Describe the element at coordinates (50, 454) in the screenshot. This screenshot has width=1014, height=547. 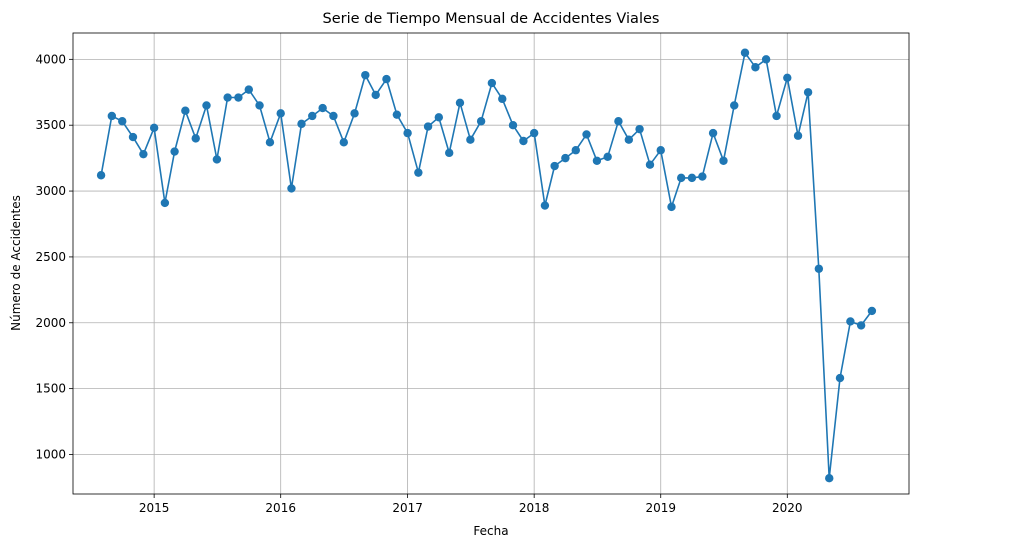
I see `y-tick-label: 1000` at that location.